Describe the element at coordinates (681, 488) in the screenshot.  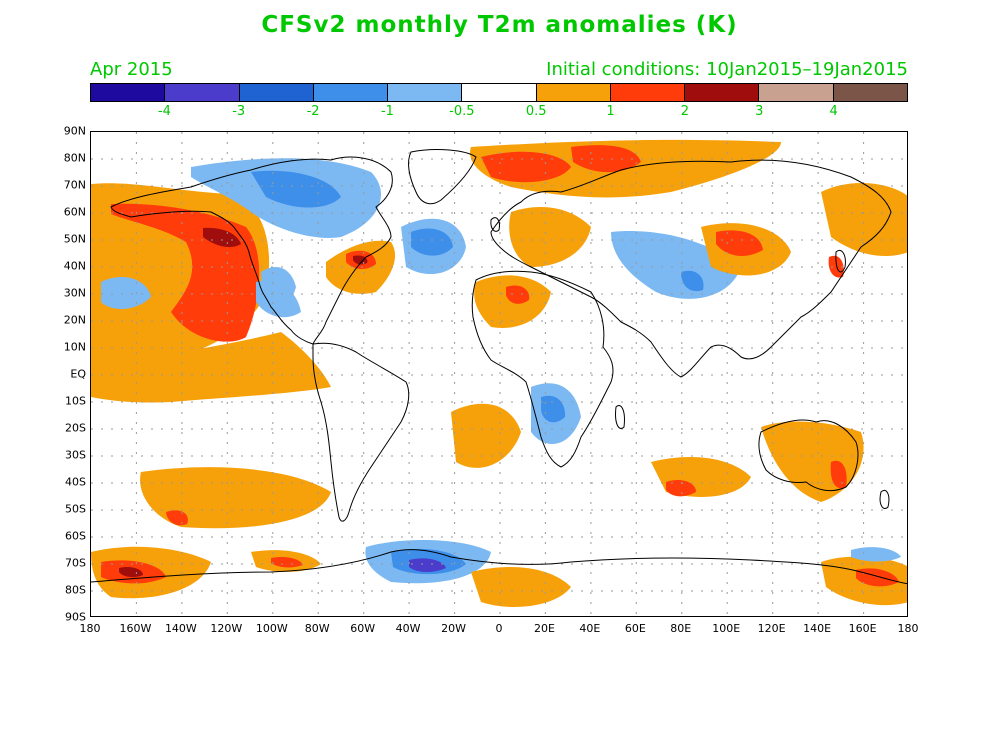
I see `anomaly-indian-ocean-core` at that location.